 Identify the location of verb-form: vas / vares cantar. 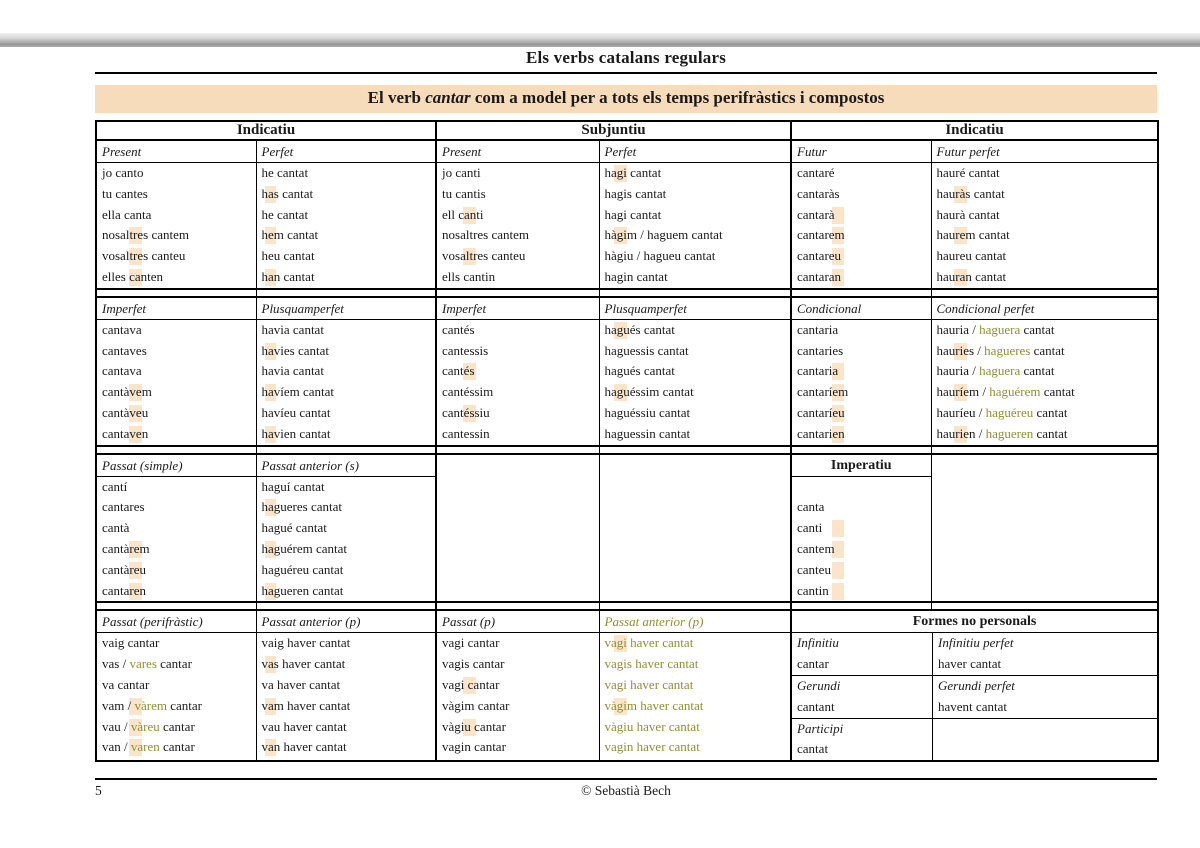
(176, 664).